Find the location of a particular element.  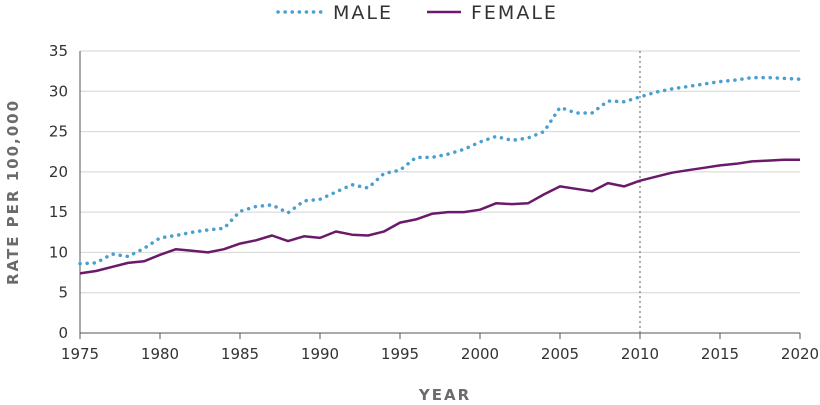

y-tick-label: 15 is located at coordinates (58, 212).